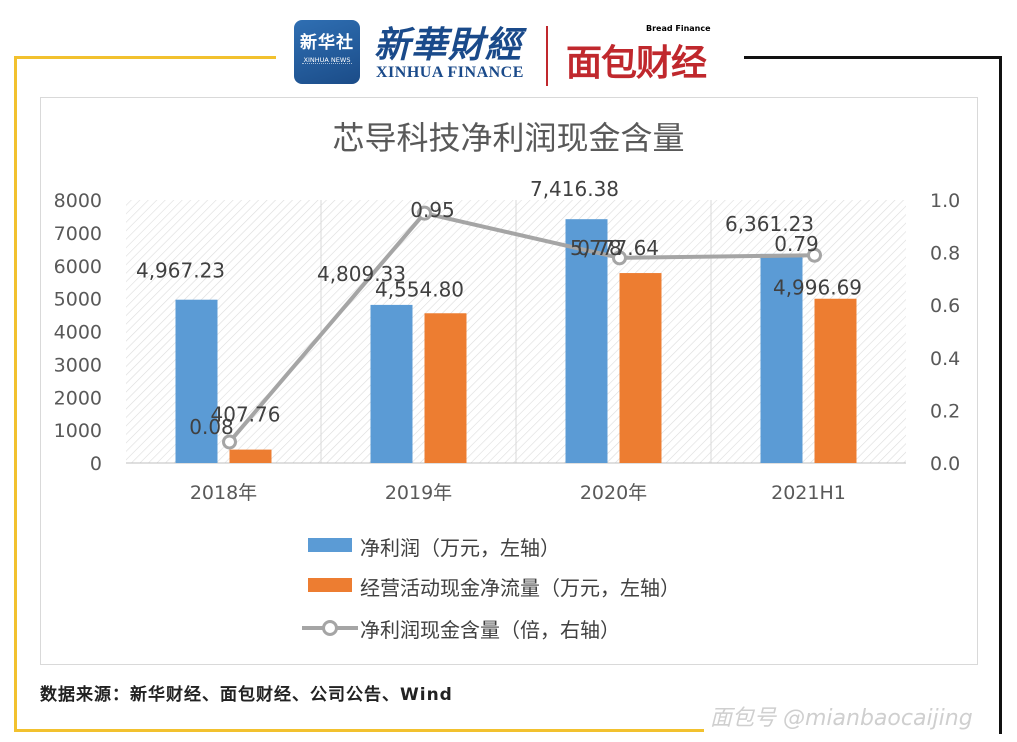  I want to click on data-label-cash-ratio: 0.95, so click(432, 210).